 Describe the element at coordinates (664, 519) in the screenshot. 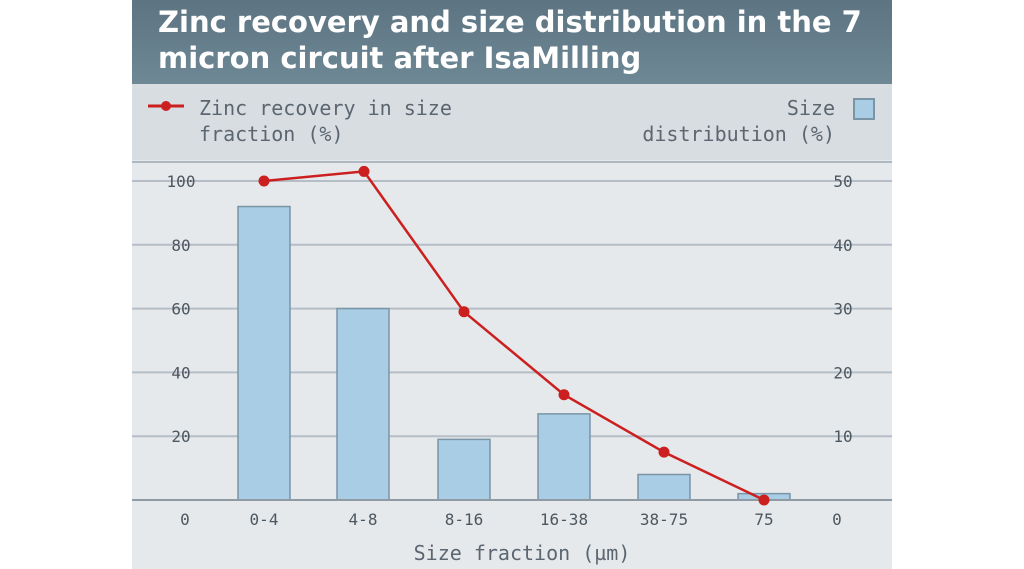

I see `x-tick-38-75: 38-75` at that location.